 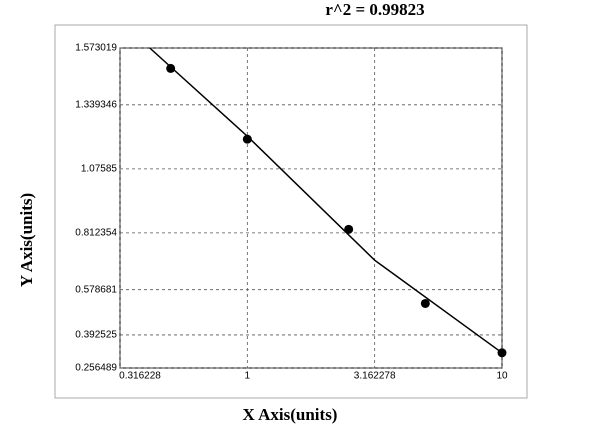 What do you see at coordinates (96, 368) in the screenshot?
I see `y-tick-label: 0.256489` at bounding box center [96, 368].